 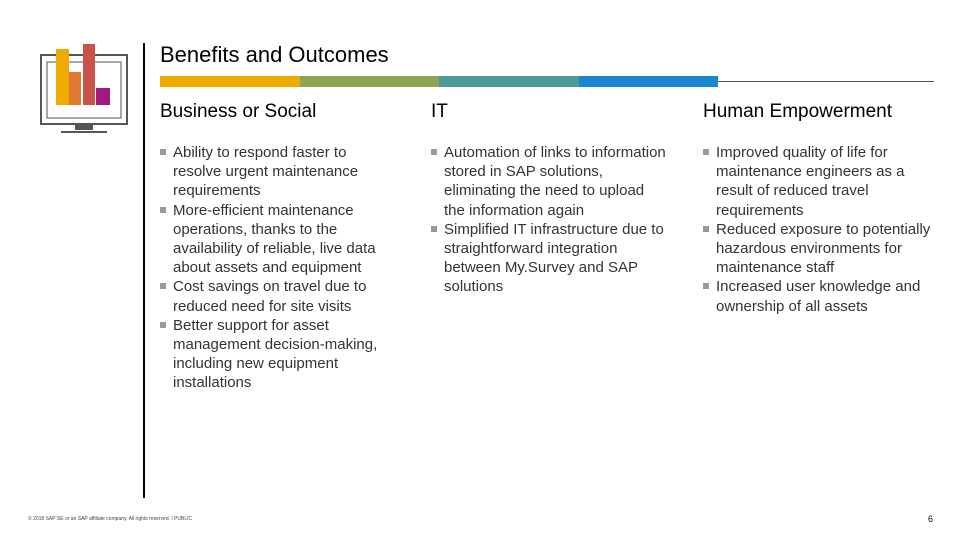 What do you see at coordinates (439, 111) in the screenshot?
I see `column-heading: IT` at bounding box center [439, 111].